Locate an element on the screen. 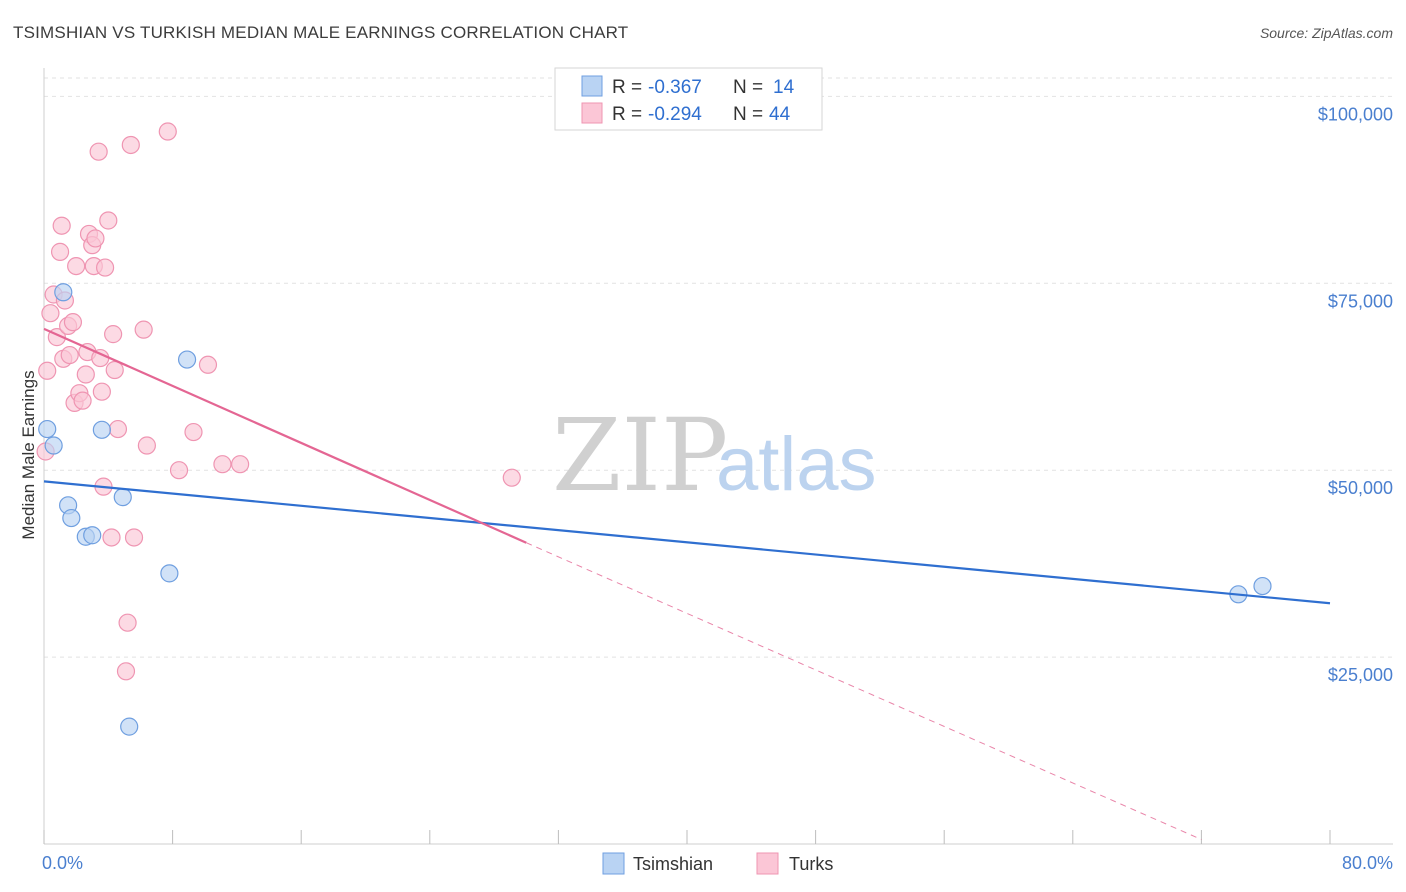  bottom-legend-label-turks: Turks is located at coordinates (811, 864).